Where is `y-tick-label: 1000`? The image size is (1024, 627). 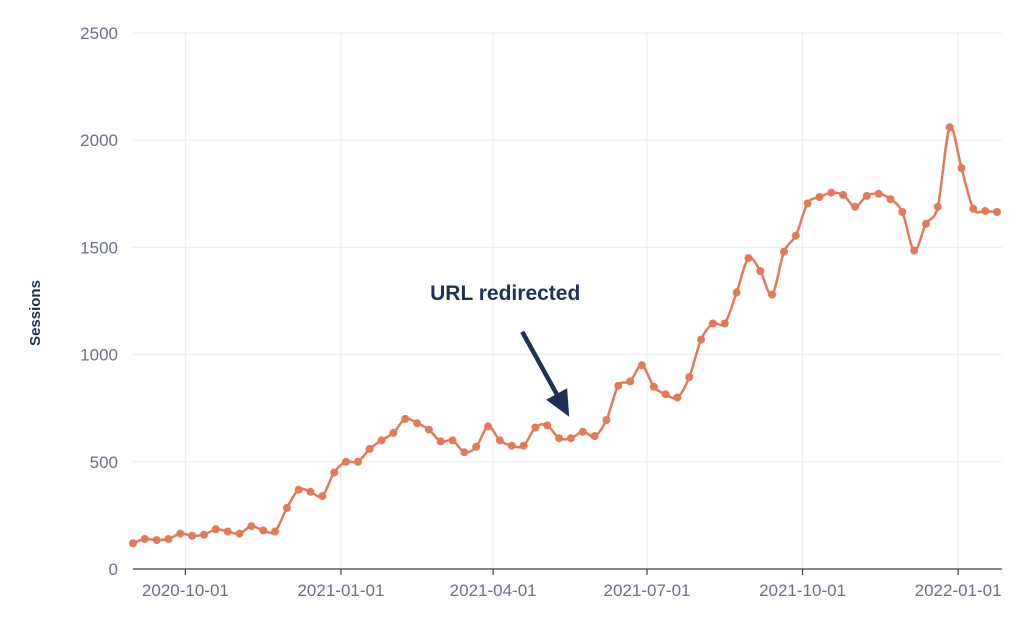
y-tick-label: 1000 is located at coordinates (99, 355).